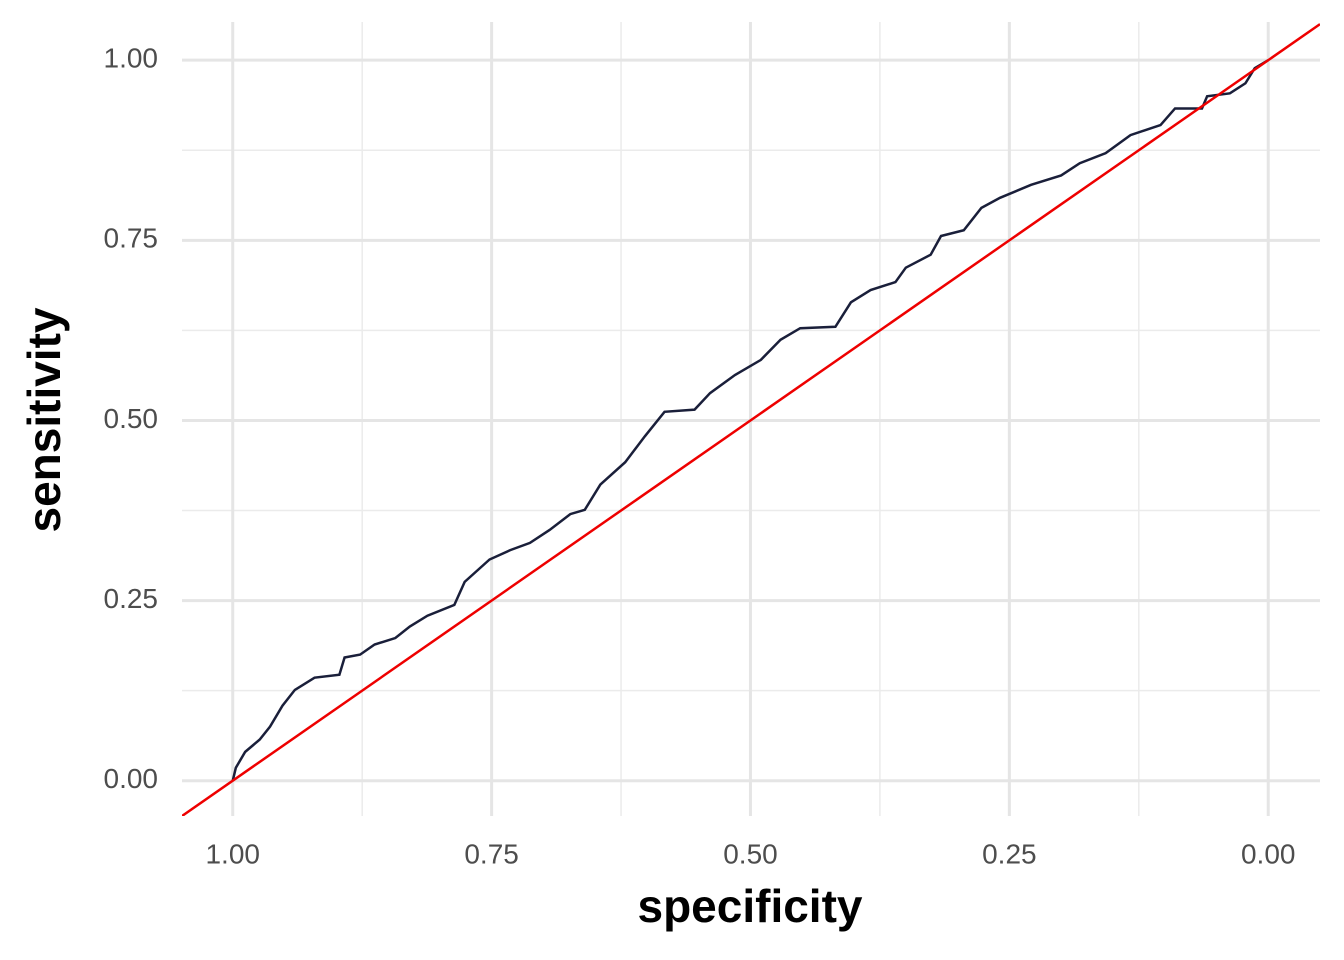  Describe the element at coordinates (131, 58) in the screenshot. I see `y-tick-label: 1.00` at that location.